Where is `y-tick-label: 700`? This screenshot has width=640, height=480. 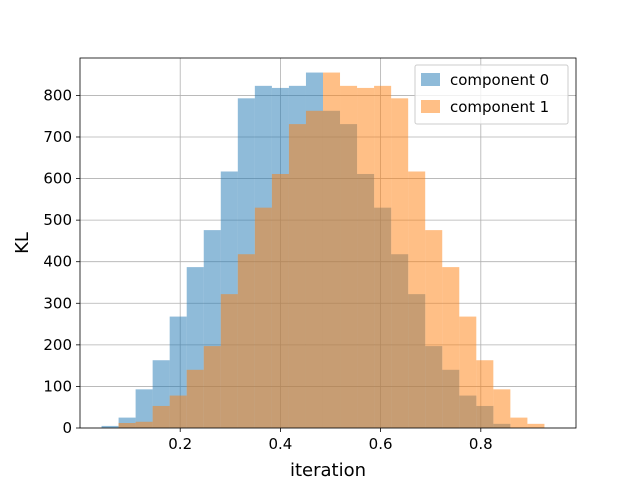
y-tick-label: 700 is located at coordinates (57, 137).